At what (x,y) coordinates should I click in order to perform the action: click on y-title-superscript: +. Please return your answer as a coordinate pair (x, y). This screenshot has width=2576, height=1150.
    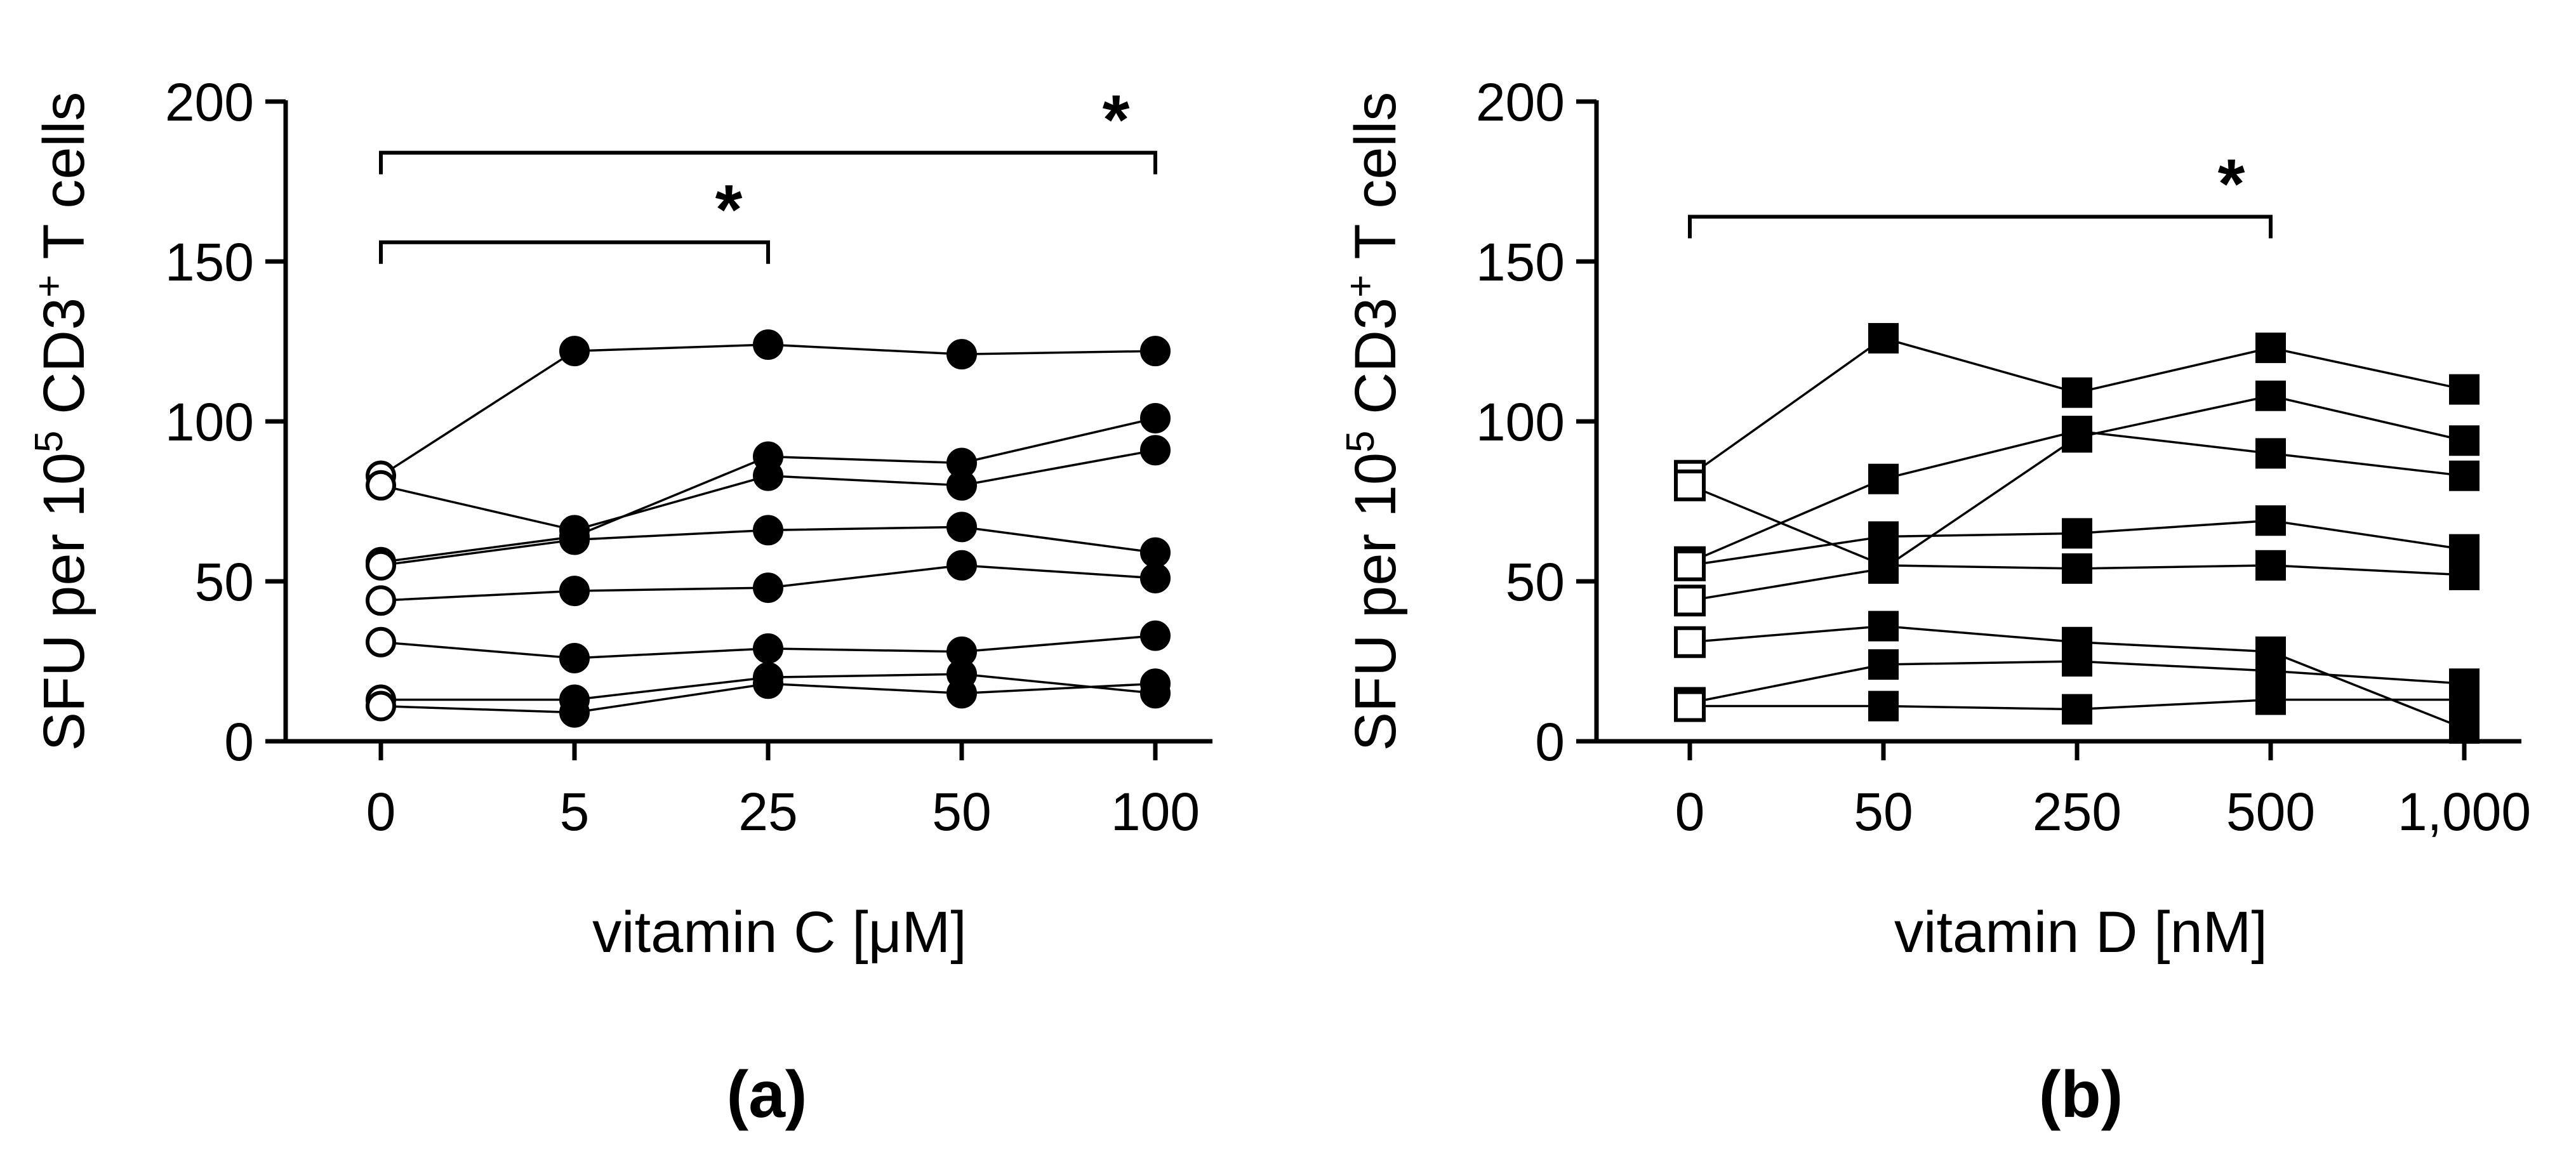
    Looking at the image, I should click on (1361, 287).